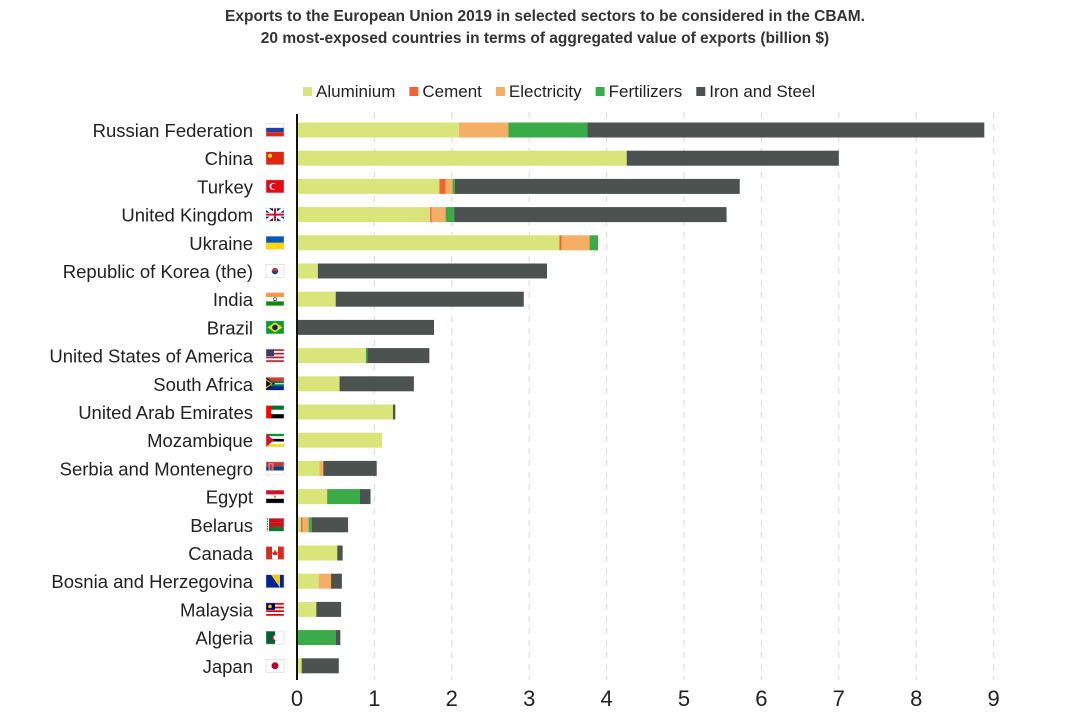 The image size is (1090, 727). I want to click on flag-south-korea-icon, so click(275, 271).